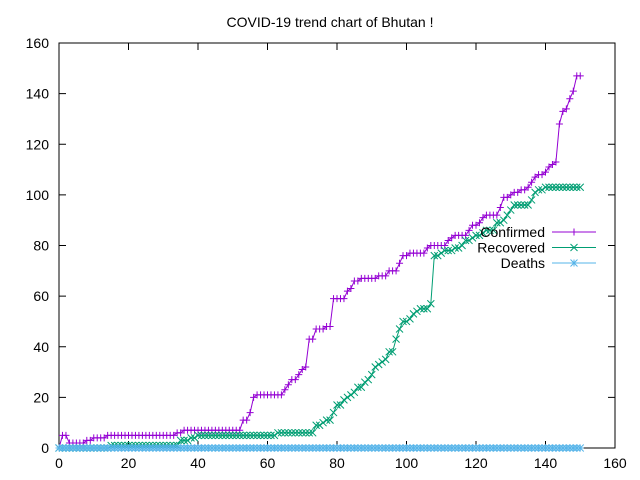  Describe the element at coordinates (38, 195) in the screenshot. I see `y-tick-label: 100` at that location.